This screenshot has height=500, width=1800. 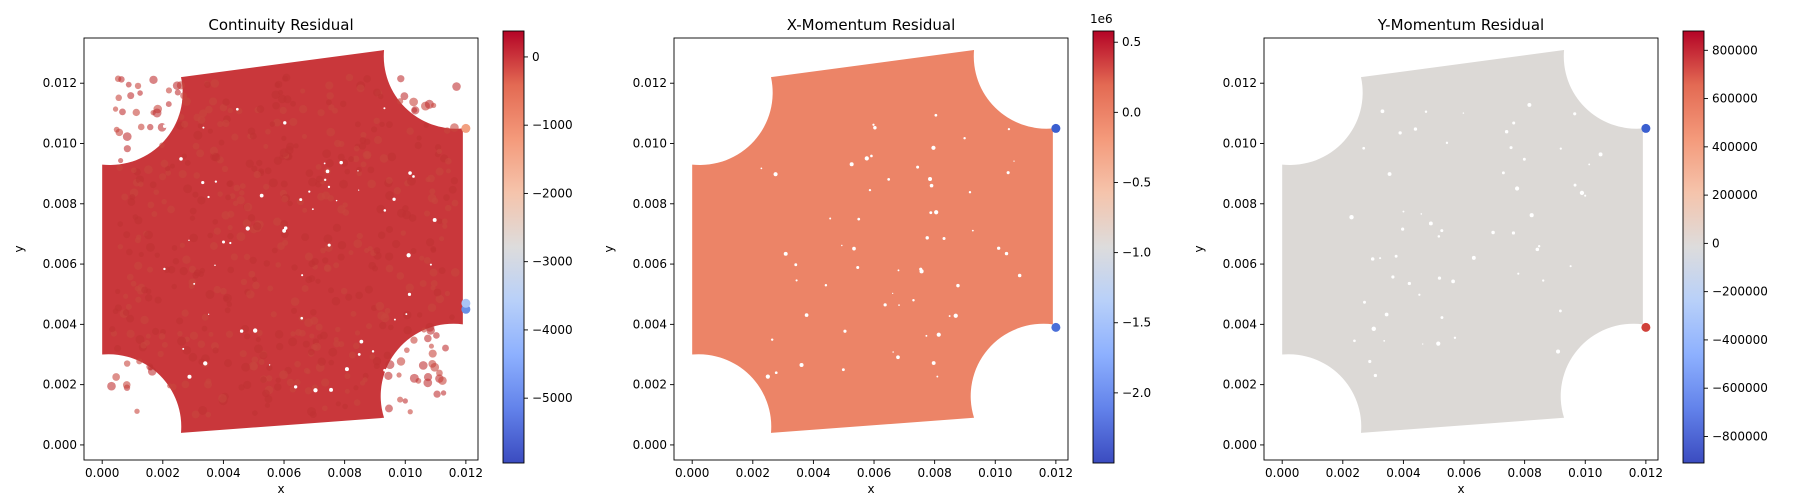 I want to click on y-tick-label: 0.006, so click(x=650, y=264).